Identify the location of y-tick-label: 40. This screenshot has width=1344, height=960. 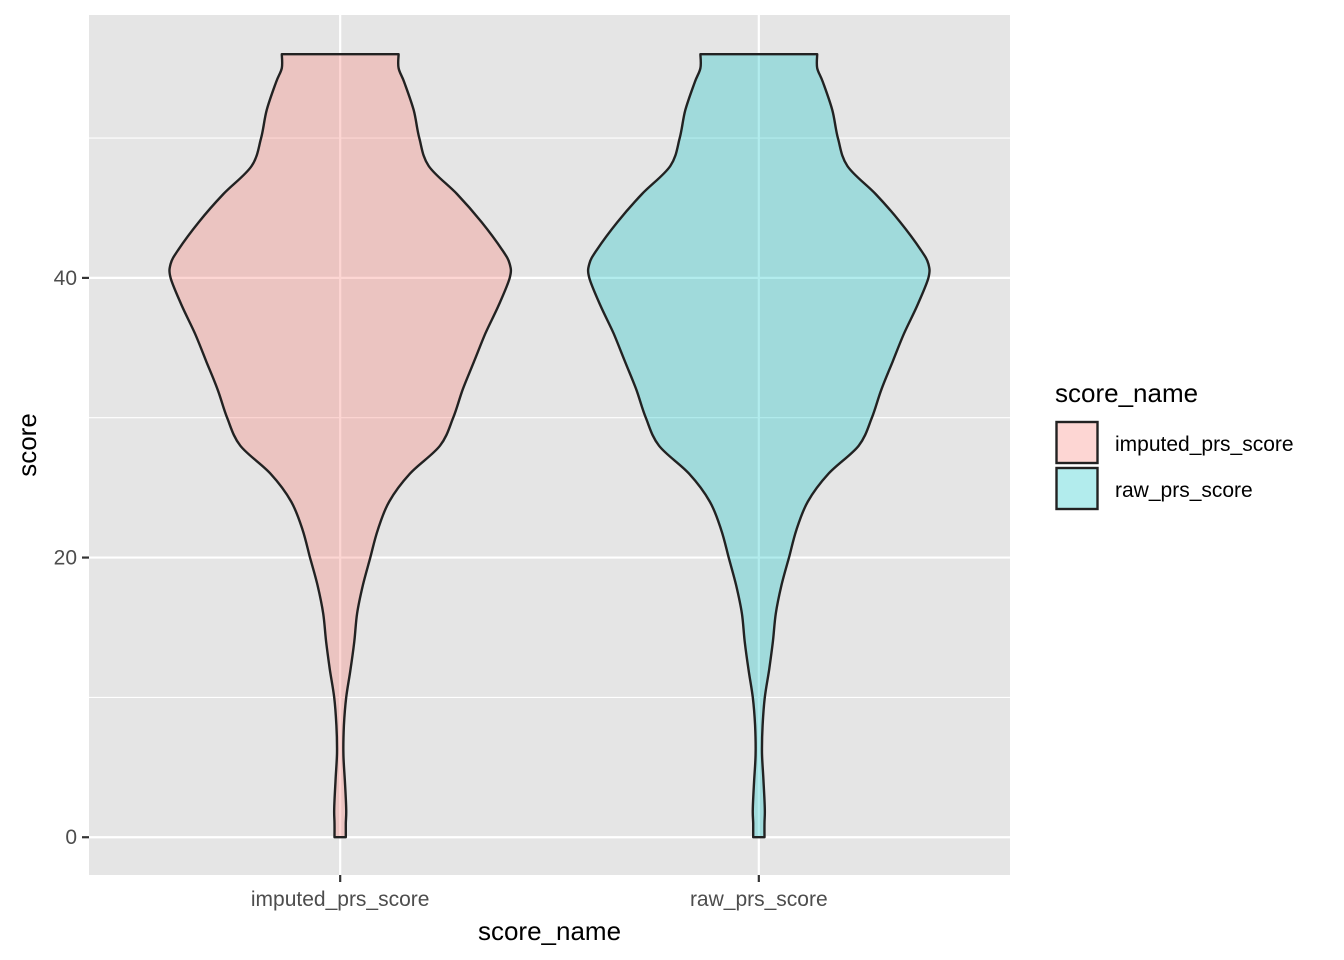
(65, 278).